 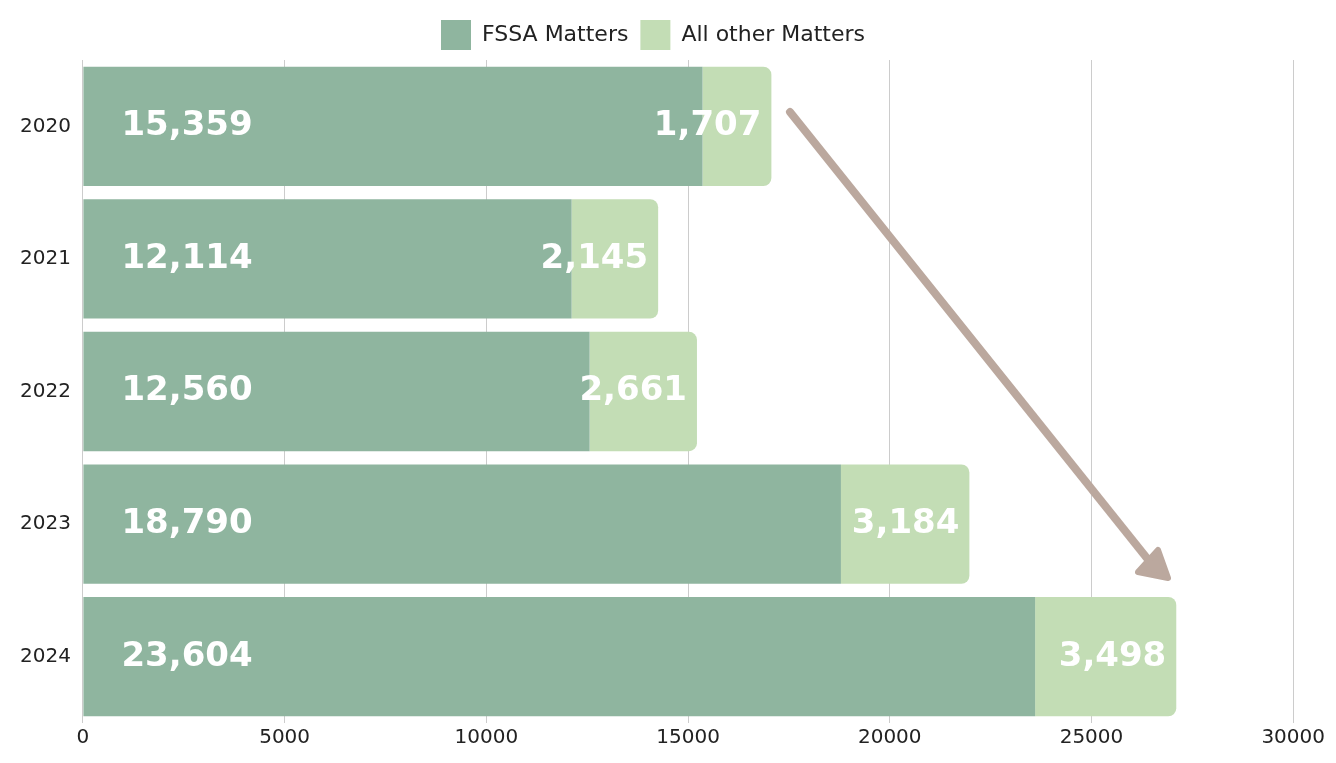 I want to click on data-label: 23,604, so click(x=187, y=653).